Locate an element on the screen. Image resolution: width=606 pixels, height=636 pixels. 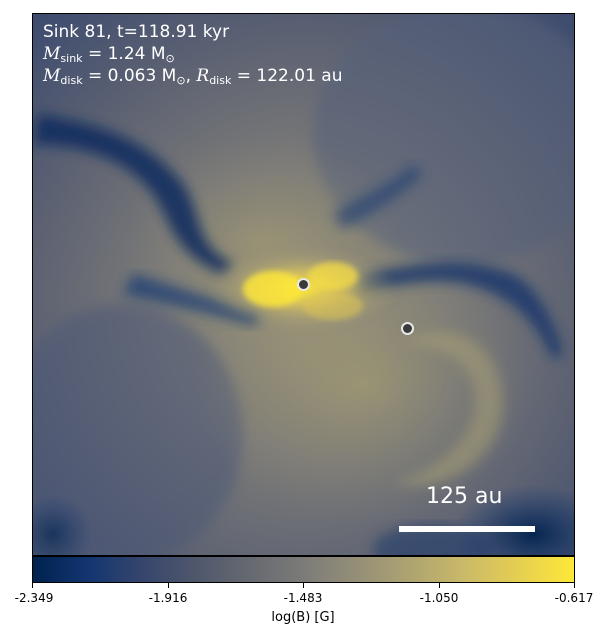
disk-radius-symbol: R is located at coordinates (203, 76).